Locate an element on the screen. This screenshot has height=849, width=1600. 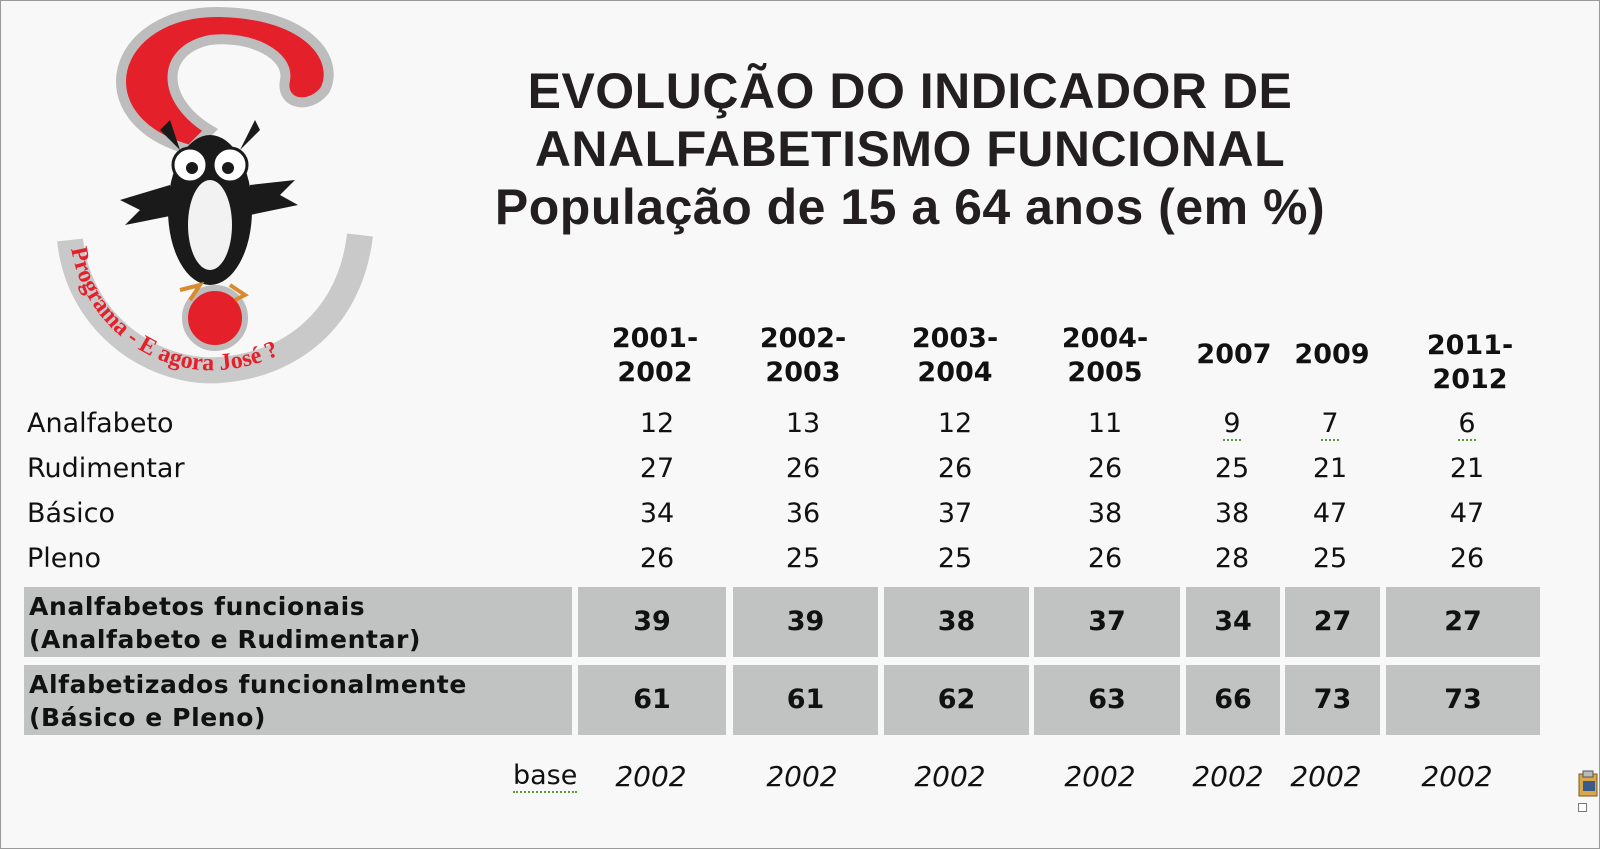
year-header: 2003- 2004 is located at coordinates (955, 355).